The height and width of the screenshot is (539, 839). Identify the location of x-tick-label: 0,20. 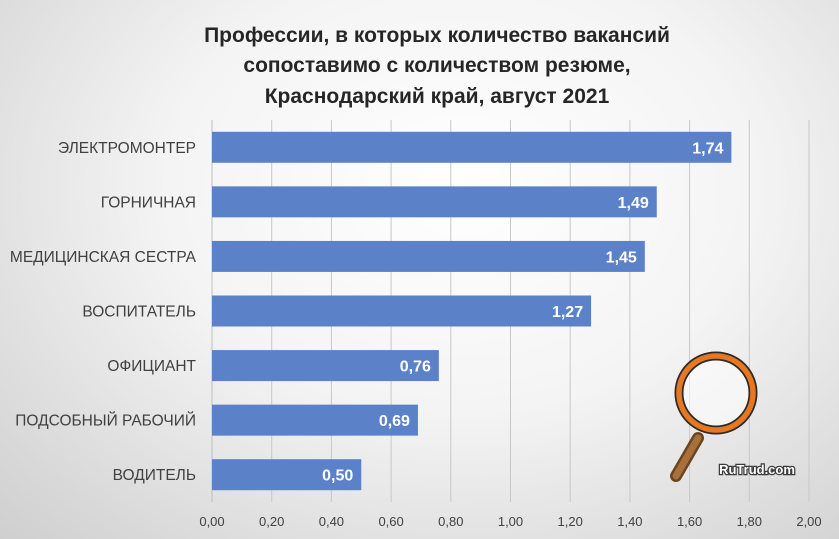
(271, 521).